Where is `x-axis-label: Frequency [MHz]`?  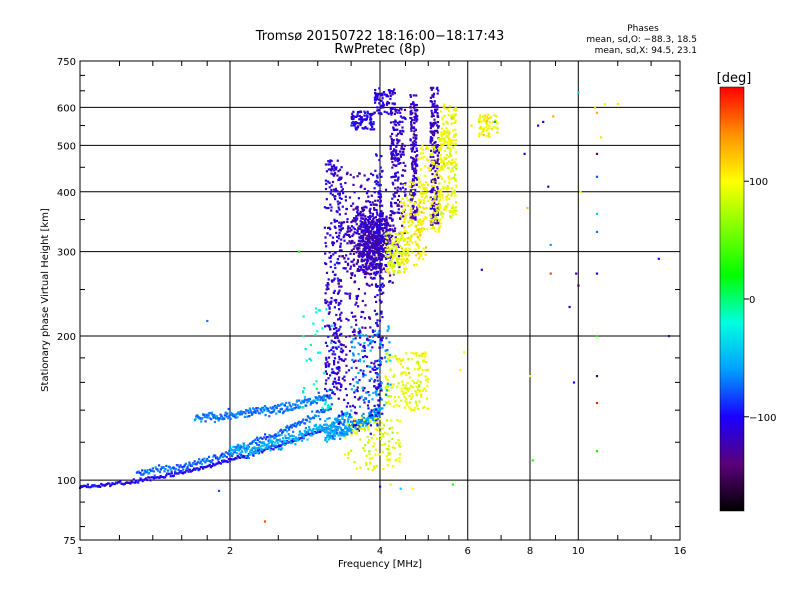 x-axis-label: Frequency [MHz] is located at coordinates (380, 564).